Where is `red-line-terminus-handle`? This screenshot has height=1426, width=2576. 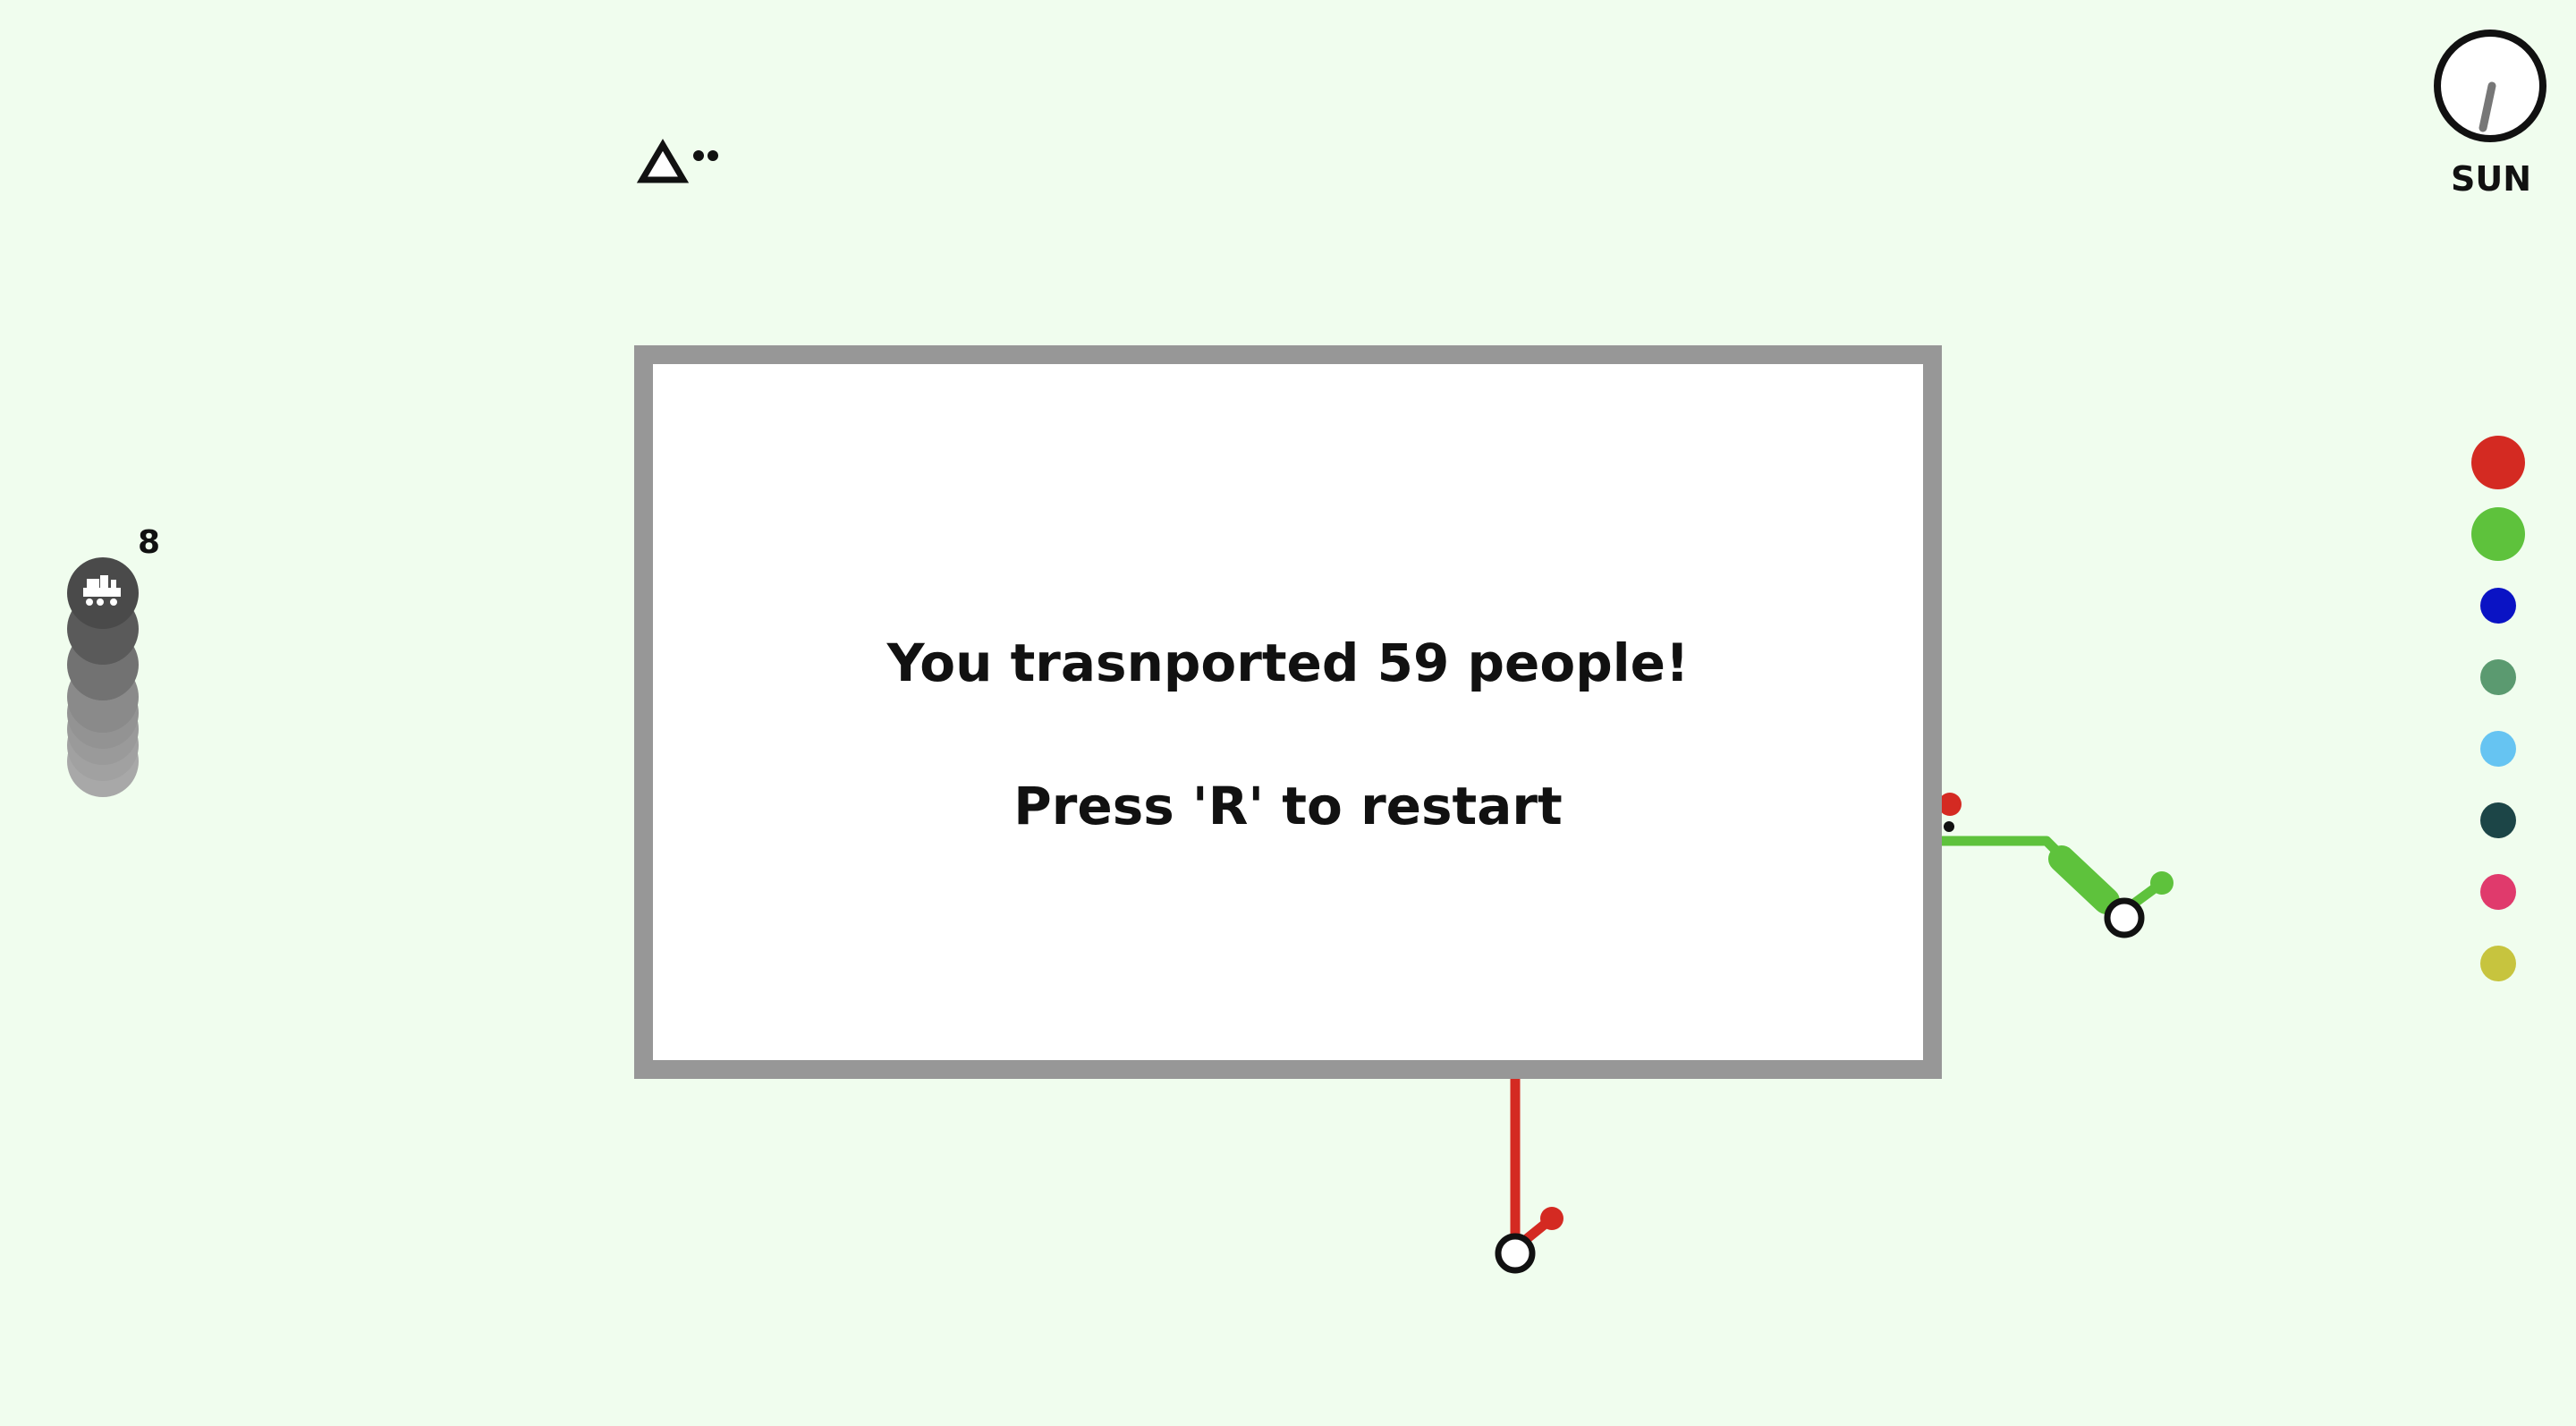
red-line-terminus-handle is located at coordinates (1551, 1219).